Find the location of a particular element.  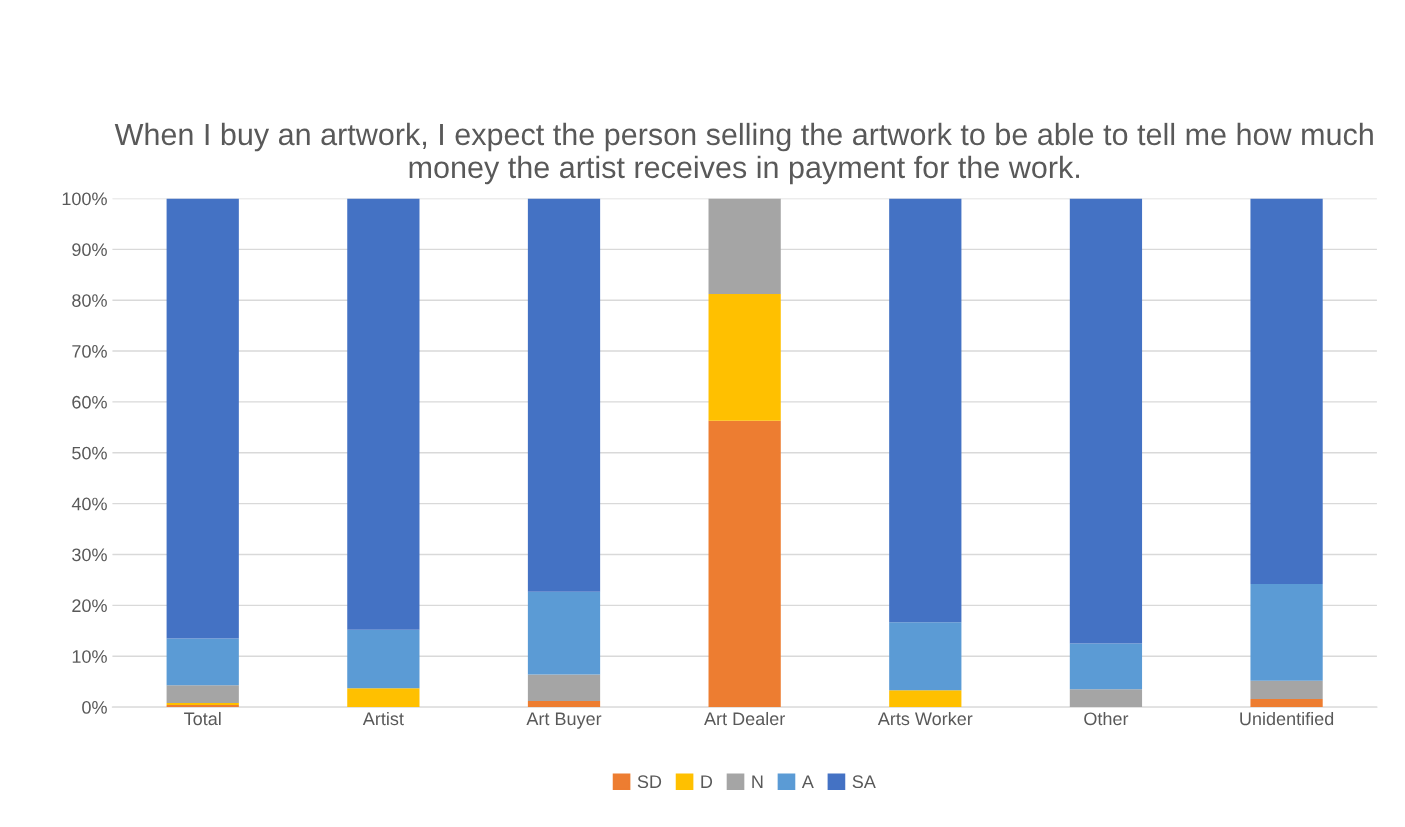

y-tick-label: 30% is located at coordinates (89, 555).